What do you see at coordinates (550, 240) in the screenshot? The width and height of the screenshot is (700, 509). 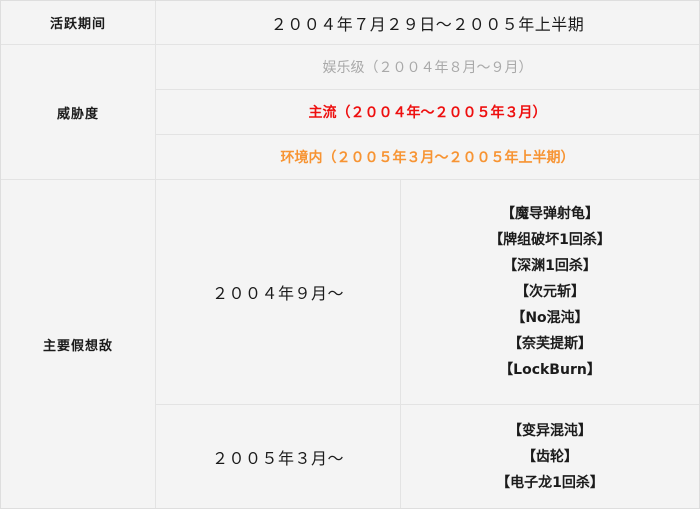 I see `enemy-item: 【牌组破坏1回杀】` at bounding box center [550, 240].